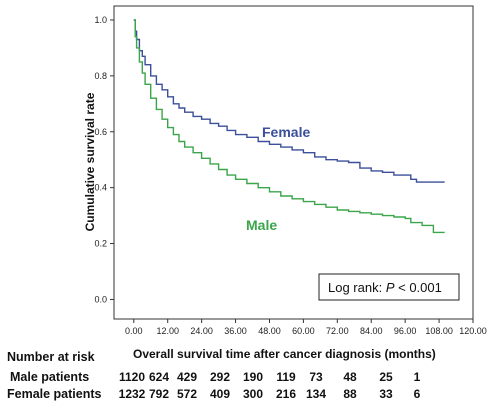 Image resolution: width=493 pixels, height=402 pixels. Describe the element at coordinates (286, 377) in the screenshot. I see `risk-value: 119` at that location.